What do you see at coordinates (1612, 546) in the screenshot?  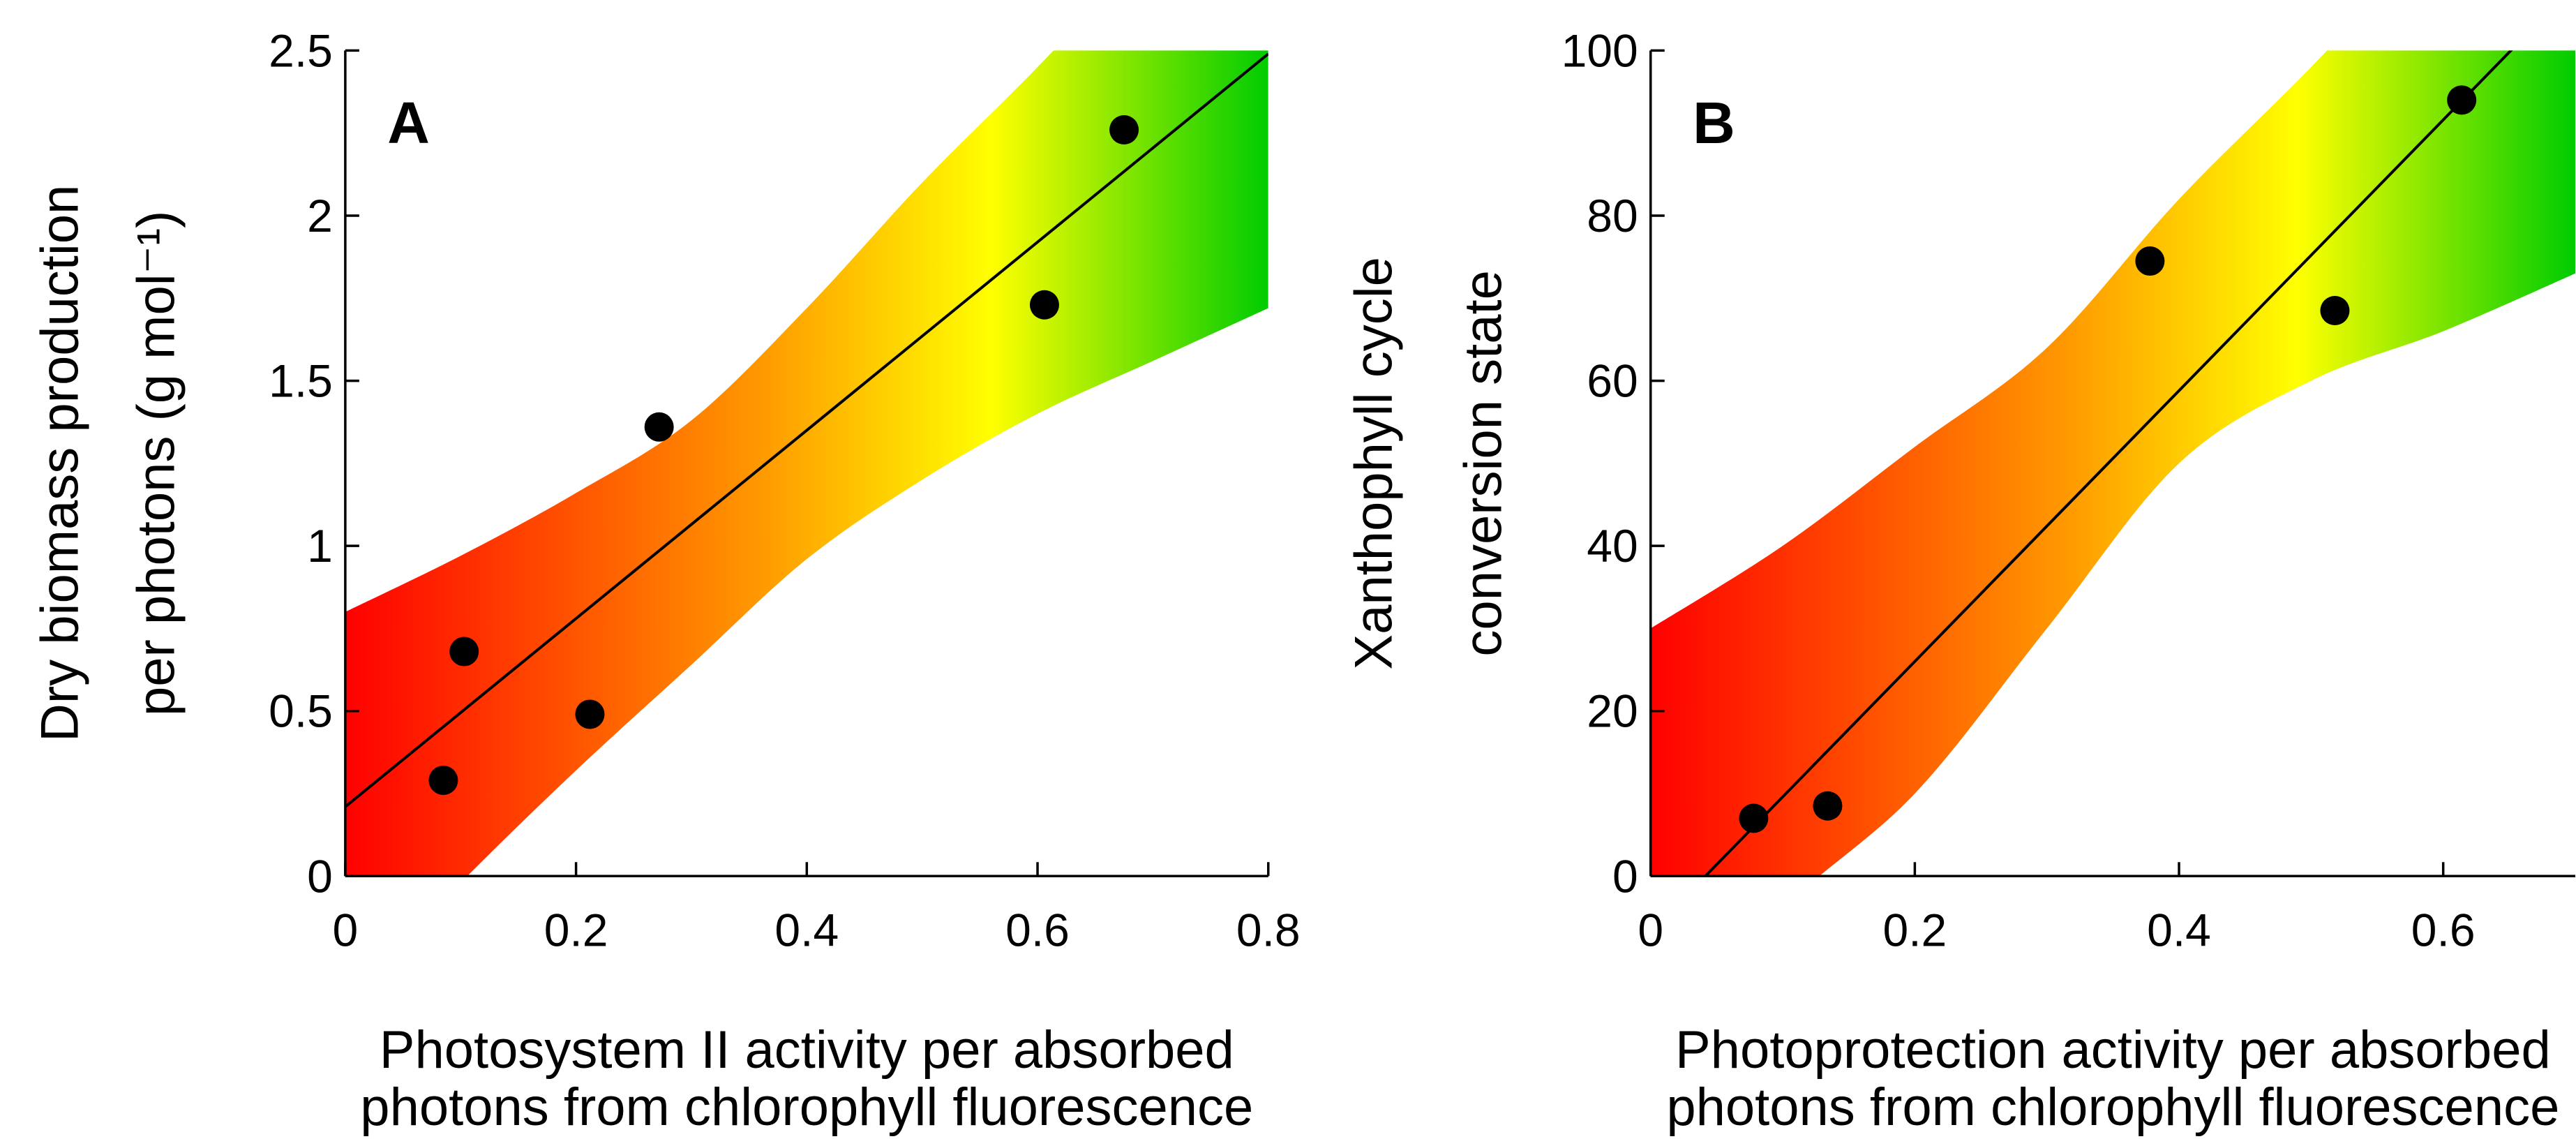 I see `y-tick-label: 40` at bounding box center [1612, 546].